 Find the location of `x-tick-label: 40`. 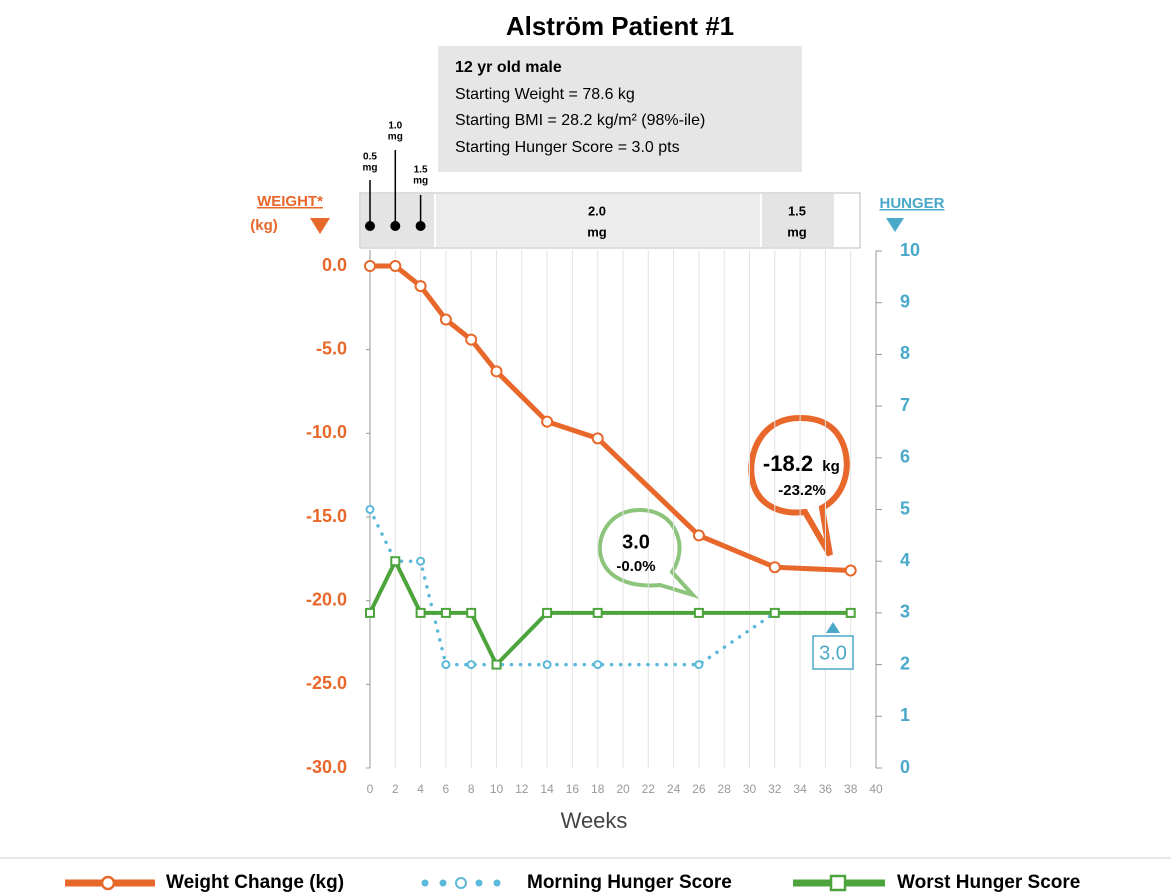

x-tick-label: 40 is located at coordinates (876, 789).